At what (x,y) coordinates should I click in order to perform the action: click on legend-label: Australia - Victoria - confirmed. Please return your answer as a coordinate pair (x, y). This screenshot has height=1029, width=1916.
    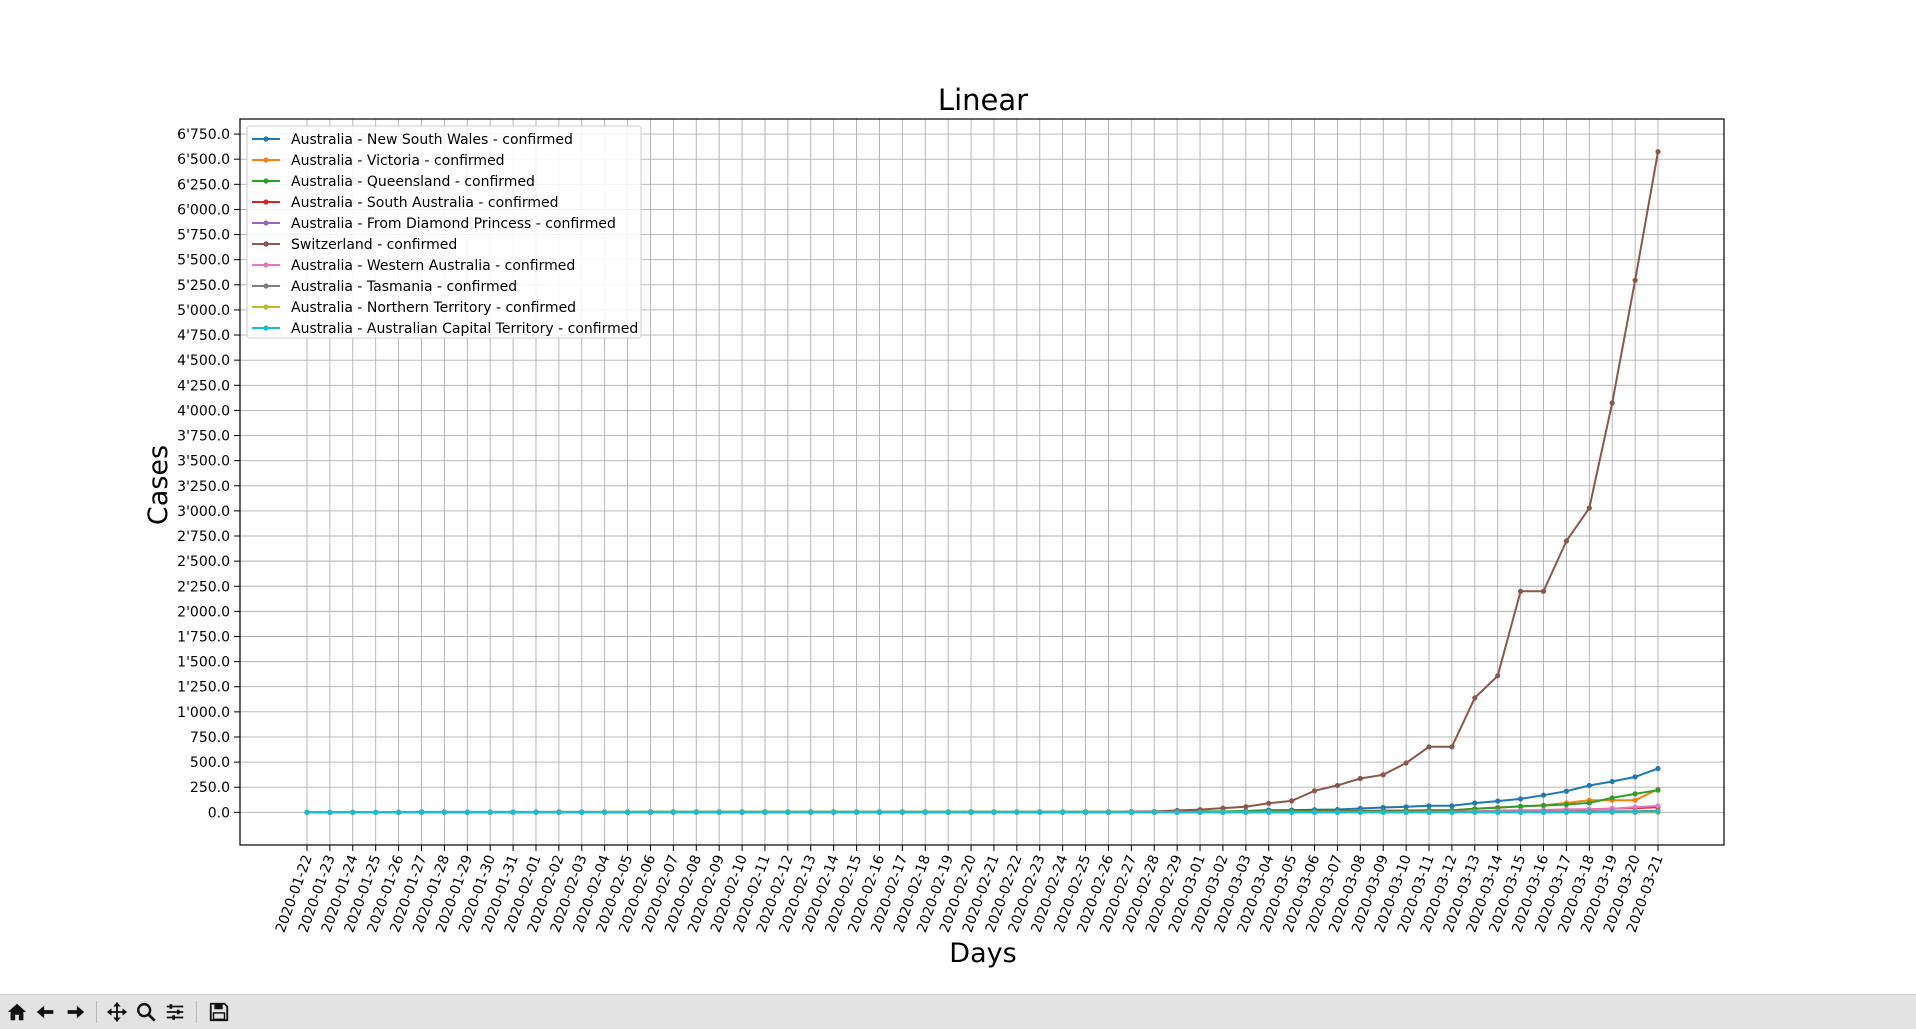
    Looking at the image, I should click on (398, 161).